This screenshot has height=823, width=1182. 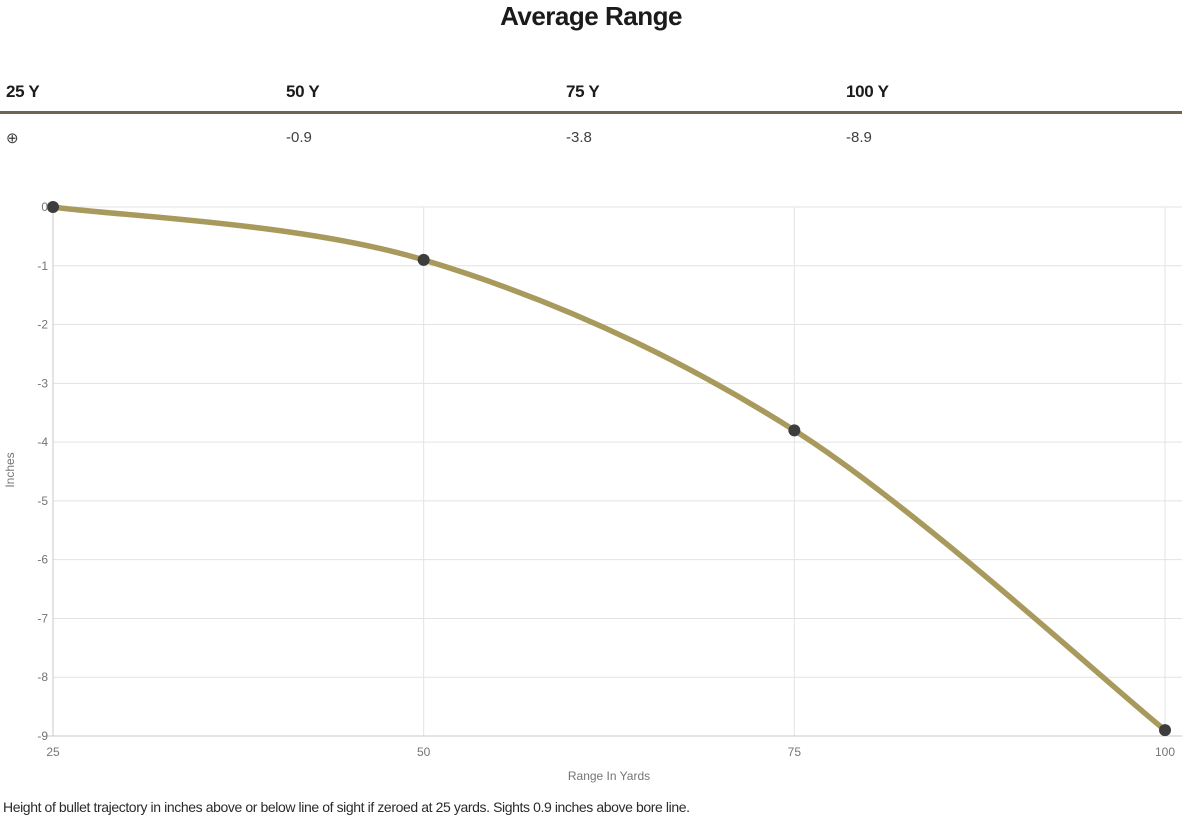 I want to click on column-value: -3.8, so click(x=579, y=137).